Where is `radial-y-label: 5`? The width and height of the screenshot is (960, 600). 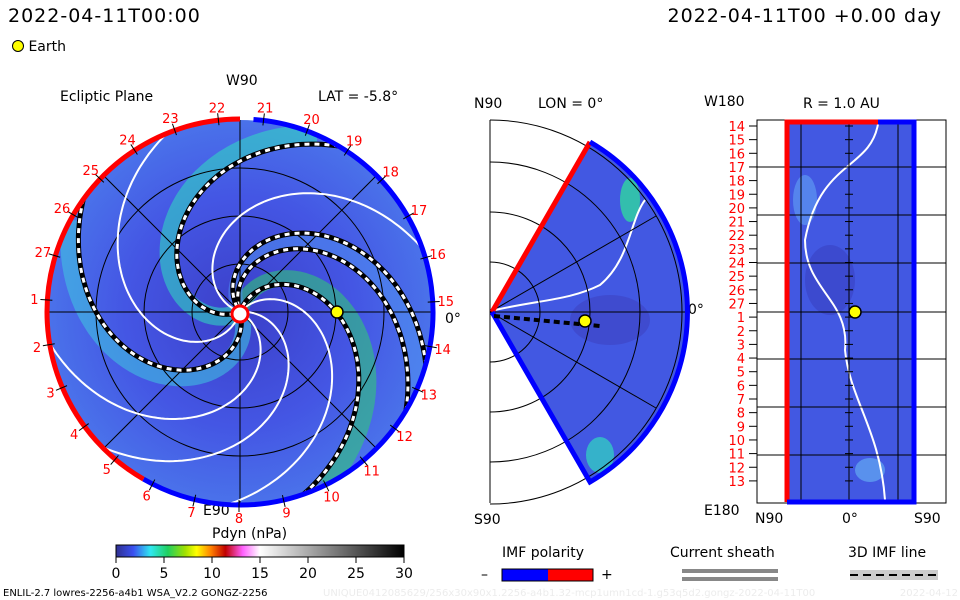
radial-y-label: 5 is located at coordinates (741, 373).